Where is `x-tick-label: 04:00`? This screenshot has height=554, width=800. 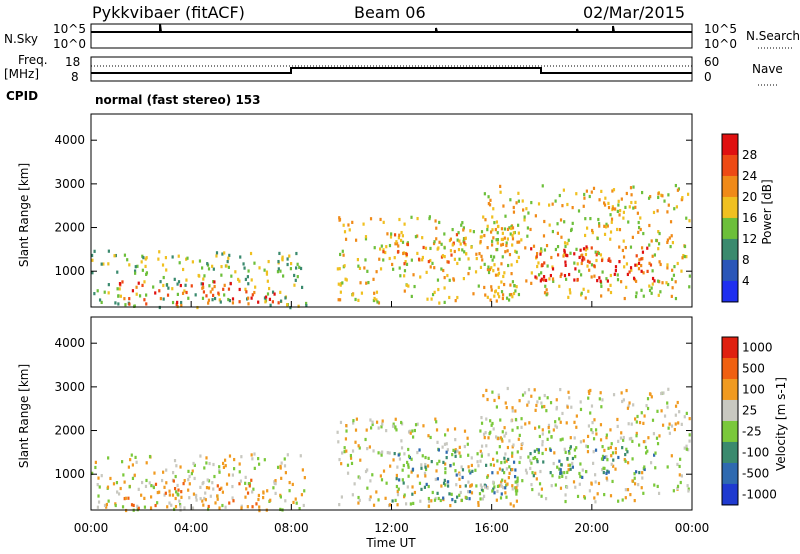 x-tick-label: 04:00 is located at coordinates (191, 528).